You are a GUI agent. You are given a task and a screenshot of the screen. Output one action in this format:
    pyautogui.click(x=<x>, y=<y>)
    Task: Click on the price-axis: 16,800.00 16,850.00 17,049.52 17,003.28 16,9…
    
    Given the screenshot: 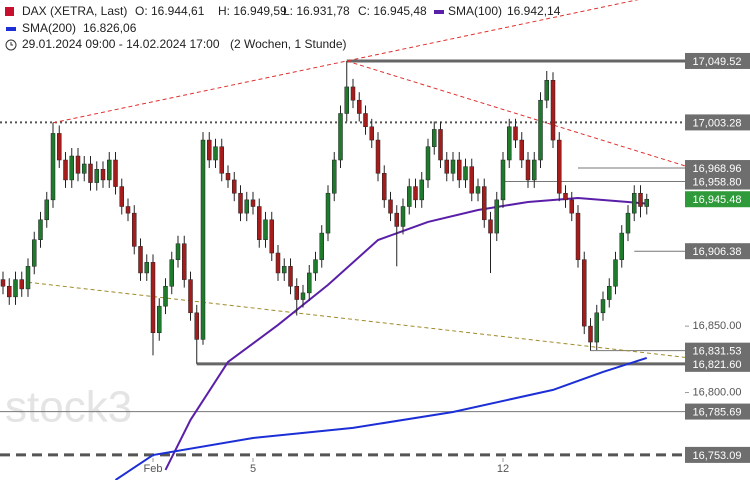 What is the action you would take?
    pyautogui.click(x=717, y=257)
    